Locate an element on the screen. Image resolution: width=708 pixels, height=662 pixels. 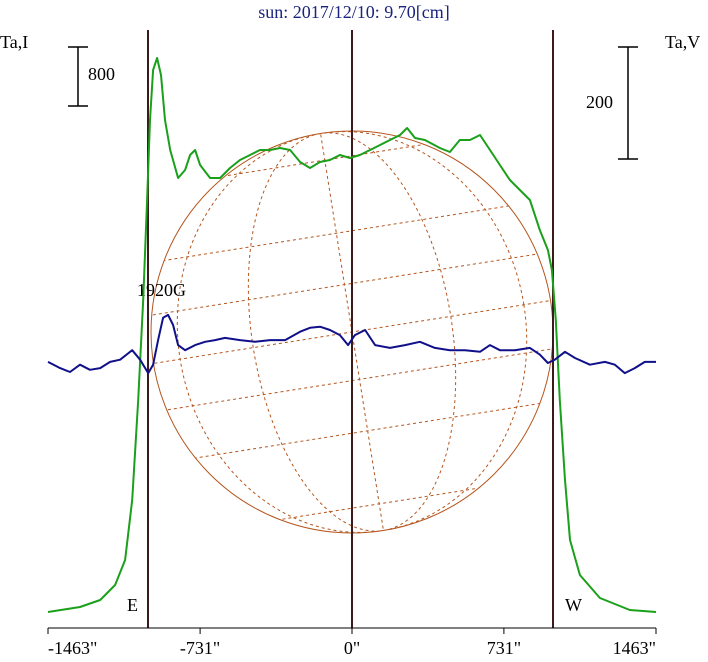
y2-axis-label: Ta,V is located at coordinates (682, 42).